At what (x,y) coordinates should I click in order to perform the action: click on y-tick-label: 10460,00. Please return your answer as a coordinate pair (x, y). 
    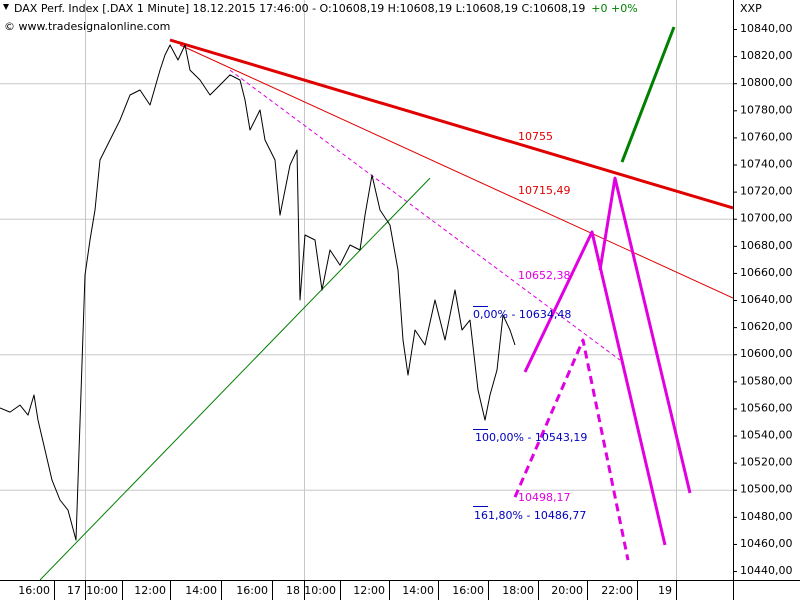
    Looking at the image, I should click on (766, 543).